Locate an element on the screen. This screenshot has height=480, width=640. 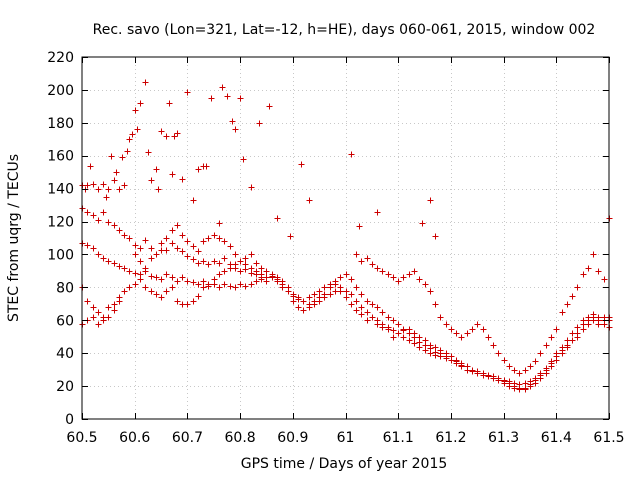
y-tick-label: 220 is located at coordinates (60, 58).